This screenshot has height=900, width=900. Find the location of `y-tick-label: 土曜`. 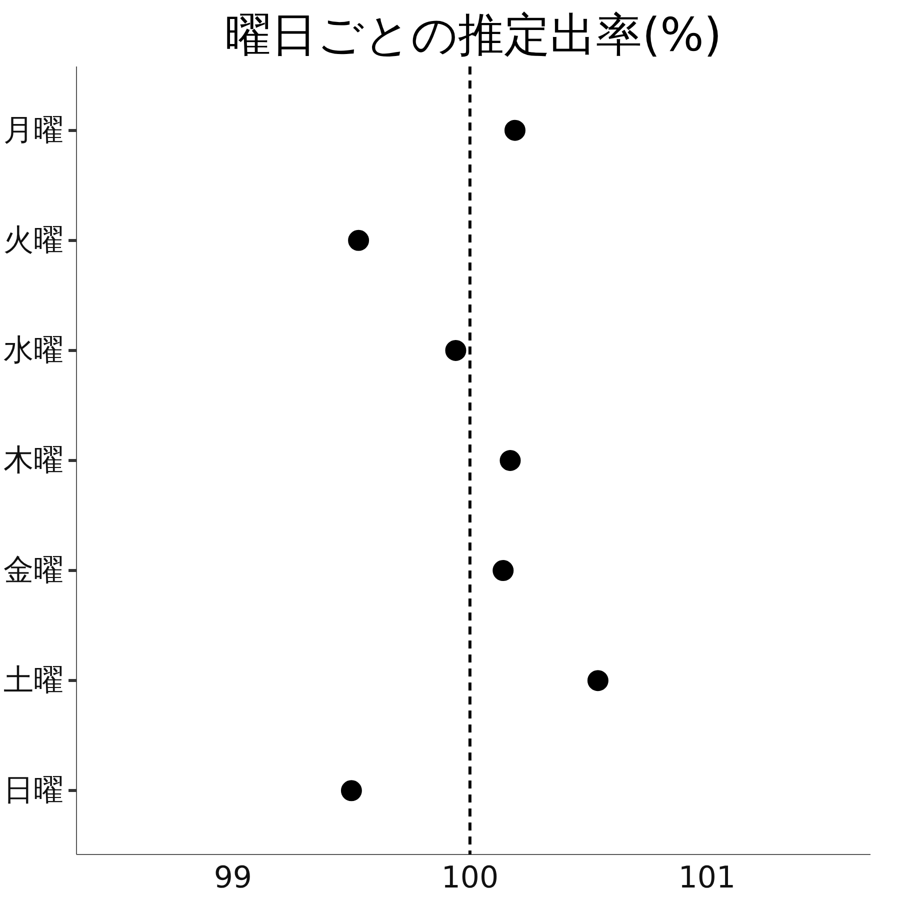

y-tick-label: 土曜 is located at coordinates (34, 680).